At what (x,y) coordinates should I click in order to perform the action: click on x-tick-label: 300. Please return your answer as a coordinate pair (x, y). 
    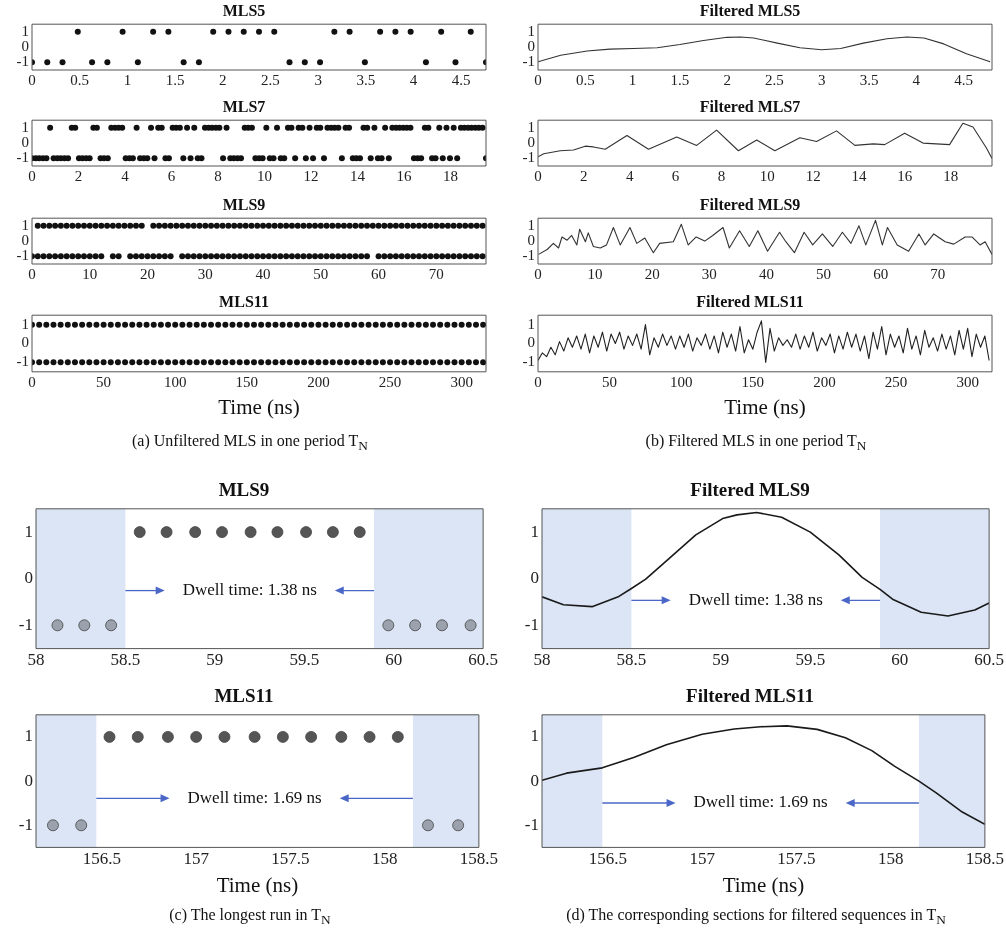
    Looking at the image, I should click on (967, 381).